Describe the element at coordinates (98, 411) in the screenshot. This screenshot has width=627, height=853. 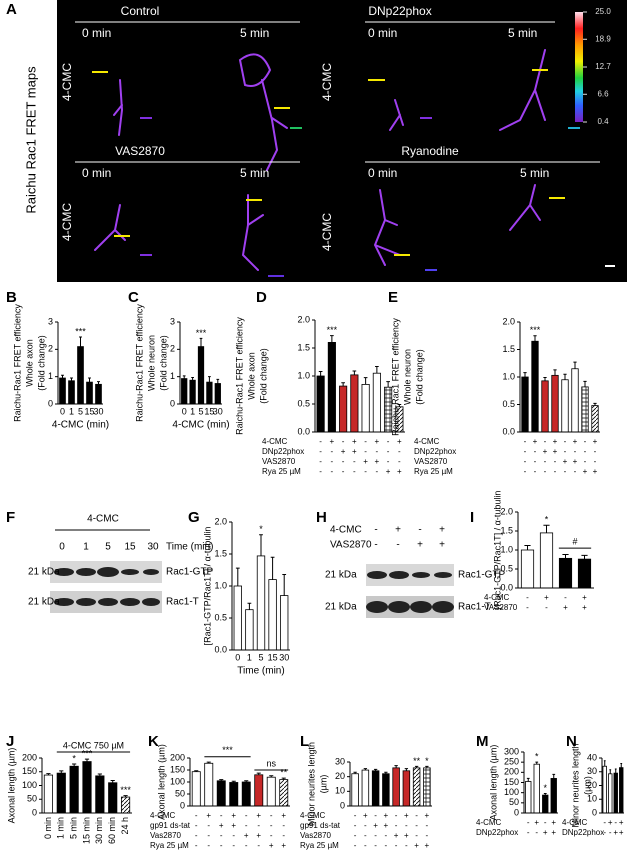
I see `x-tick-label: 30` at that location.